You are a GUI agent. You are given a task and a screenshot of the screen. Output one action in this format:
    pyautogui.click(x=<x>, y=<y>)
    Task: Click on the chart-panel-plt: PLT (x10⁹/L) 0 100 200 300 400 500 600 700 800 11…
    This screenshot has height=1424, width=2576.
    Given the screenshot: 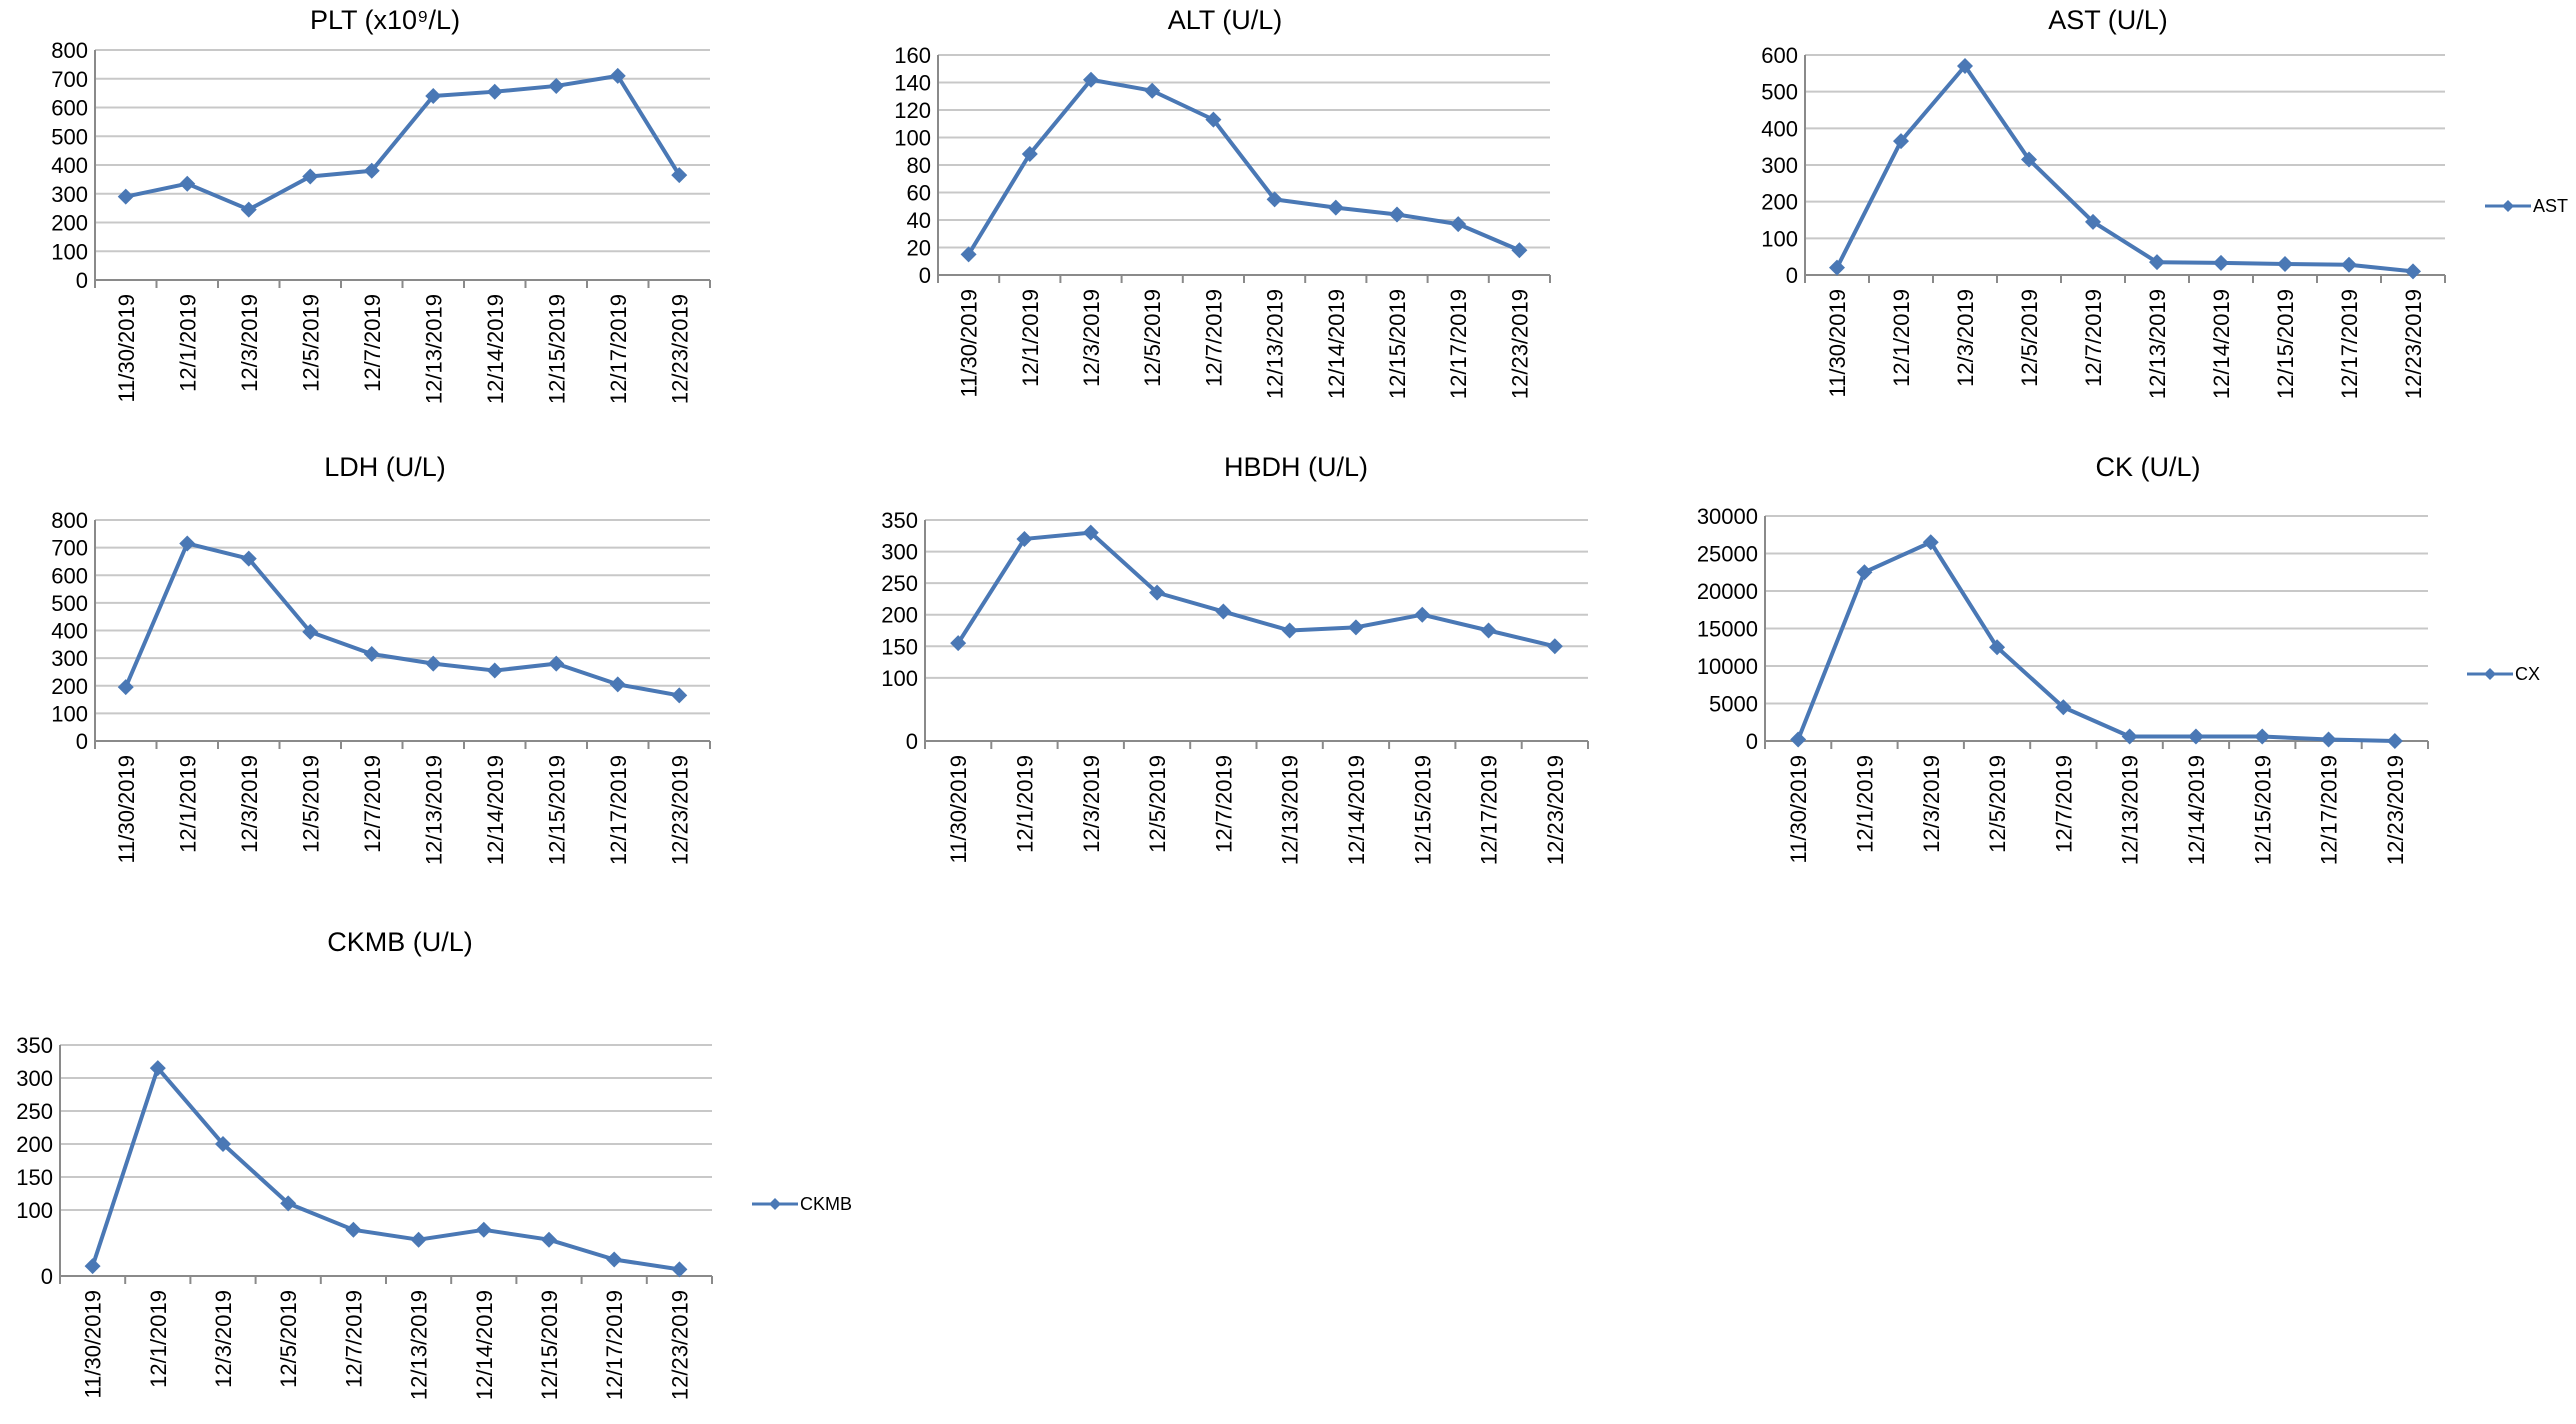 What is the action you would take?
    pyautogui.click(x=381, y=204)
    